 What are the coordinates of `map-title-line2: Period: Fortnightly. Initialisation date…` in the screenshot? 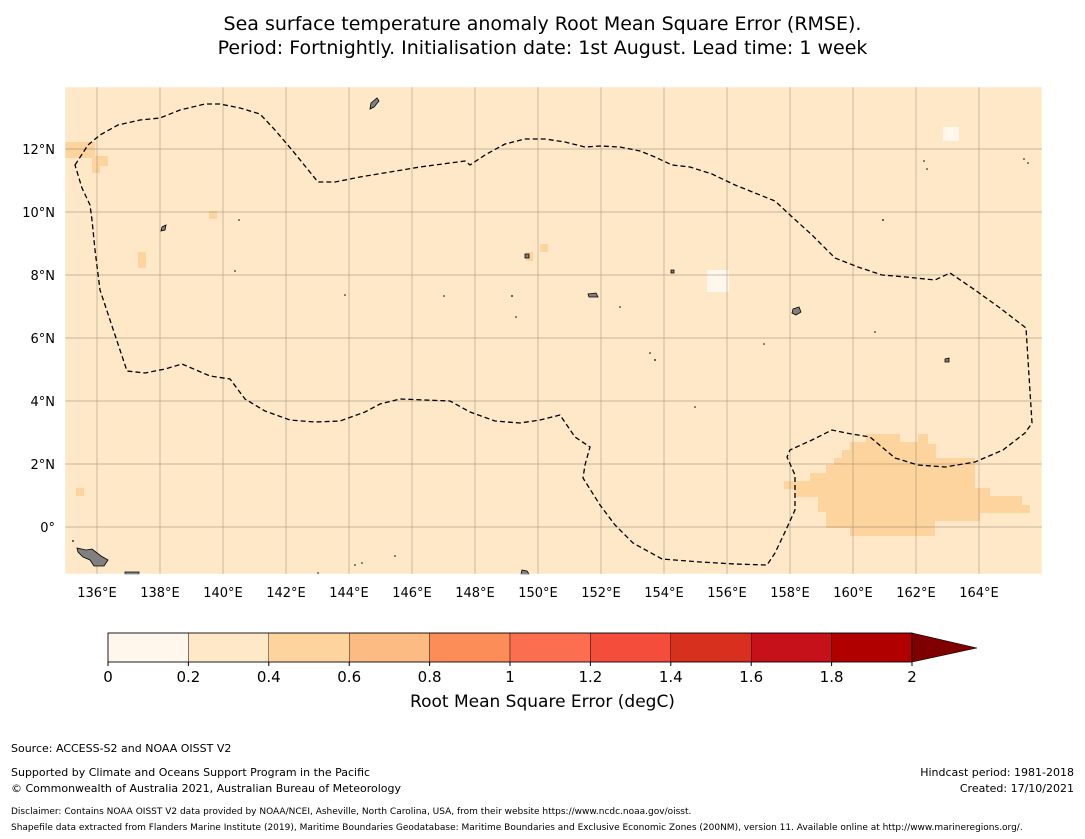 It's located at (542, 48).